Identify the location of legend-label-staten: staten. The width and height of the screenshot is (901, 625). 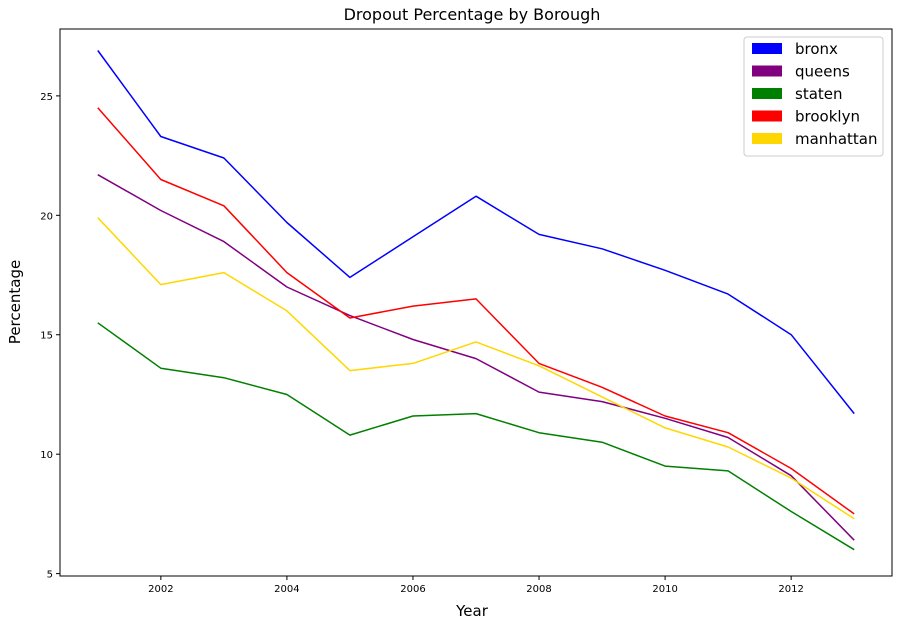
(819, 94).